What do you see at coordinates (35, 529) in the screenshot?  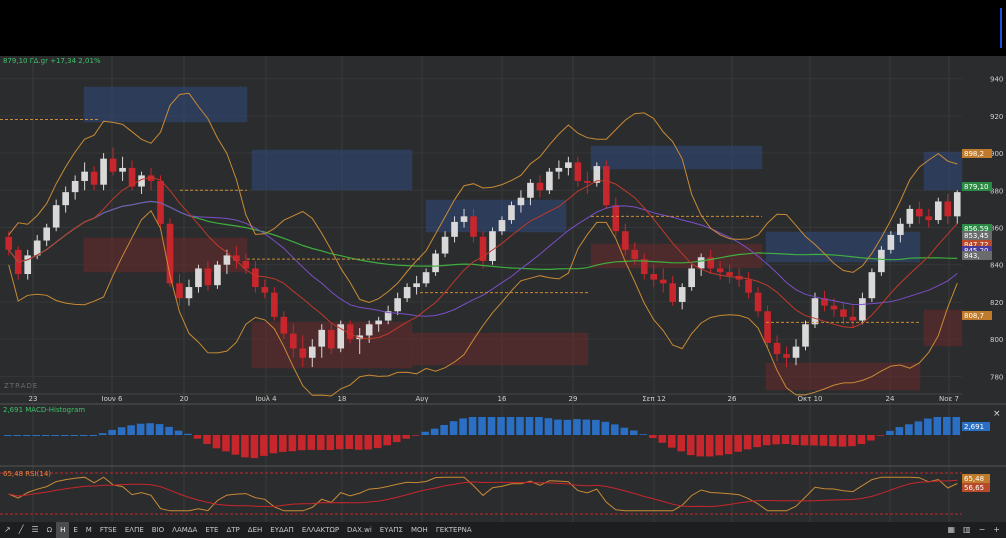 I see `grid-icon: ☰` at bounding box center [35, 529].